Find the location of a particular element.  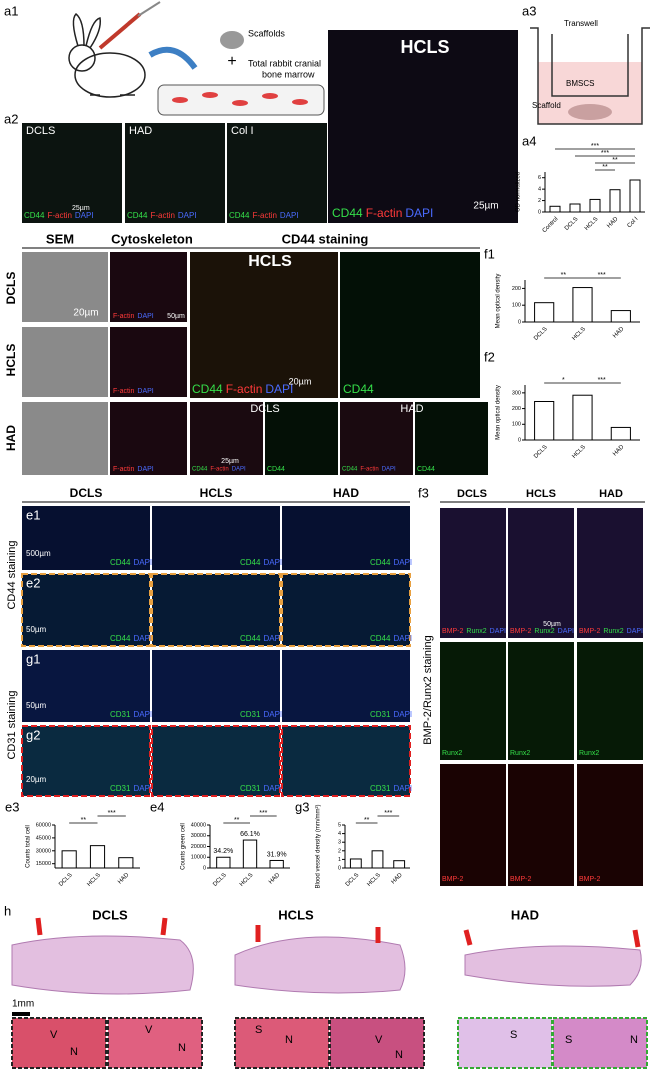

y-tick-label: 45000 is located at coordinates (43, 838).